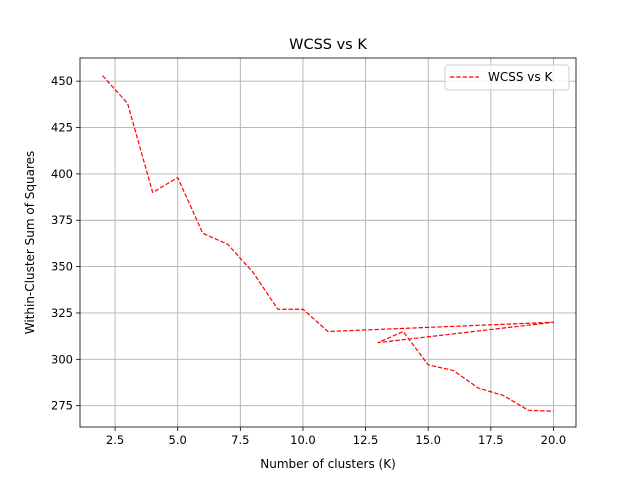 Image resolution: width=640 pixels, height=480 pixels. I want to click on x-tick-label: 5.0, so click(178, 440).